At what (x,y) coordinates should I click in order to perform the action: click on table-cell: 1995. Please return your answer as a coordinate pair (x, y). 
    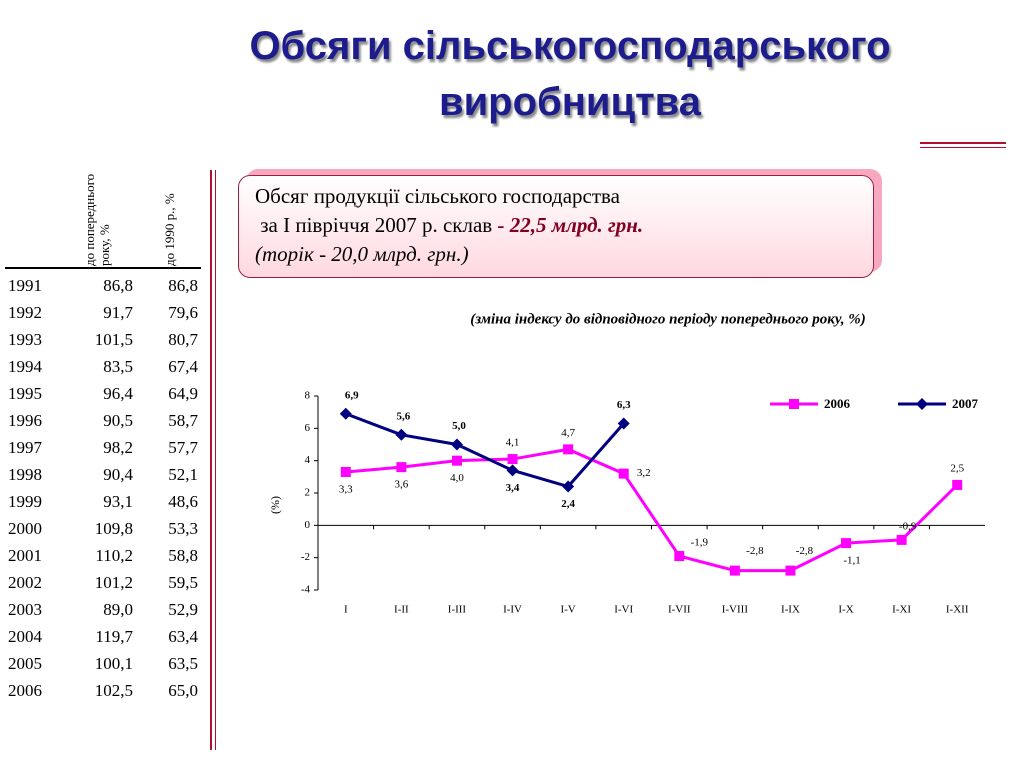
    Looking at the image, I should click on (25, 393).